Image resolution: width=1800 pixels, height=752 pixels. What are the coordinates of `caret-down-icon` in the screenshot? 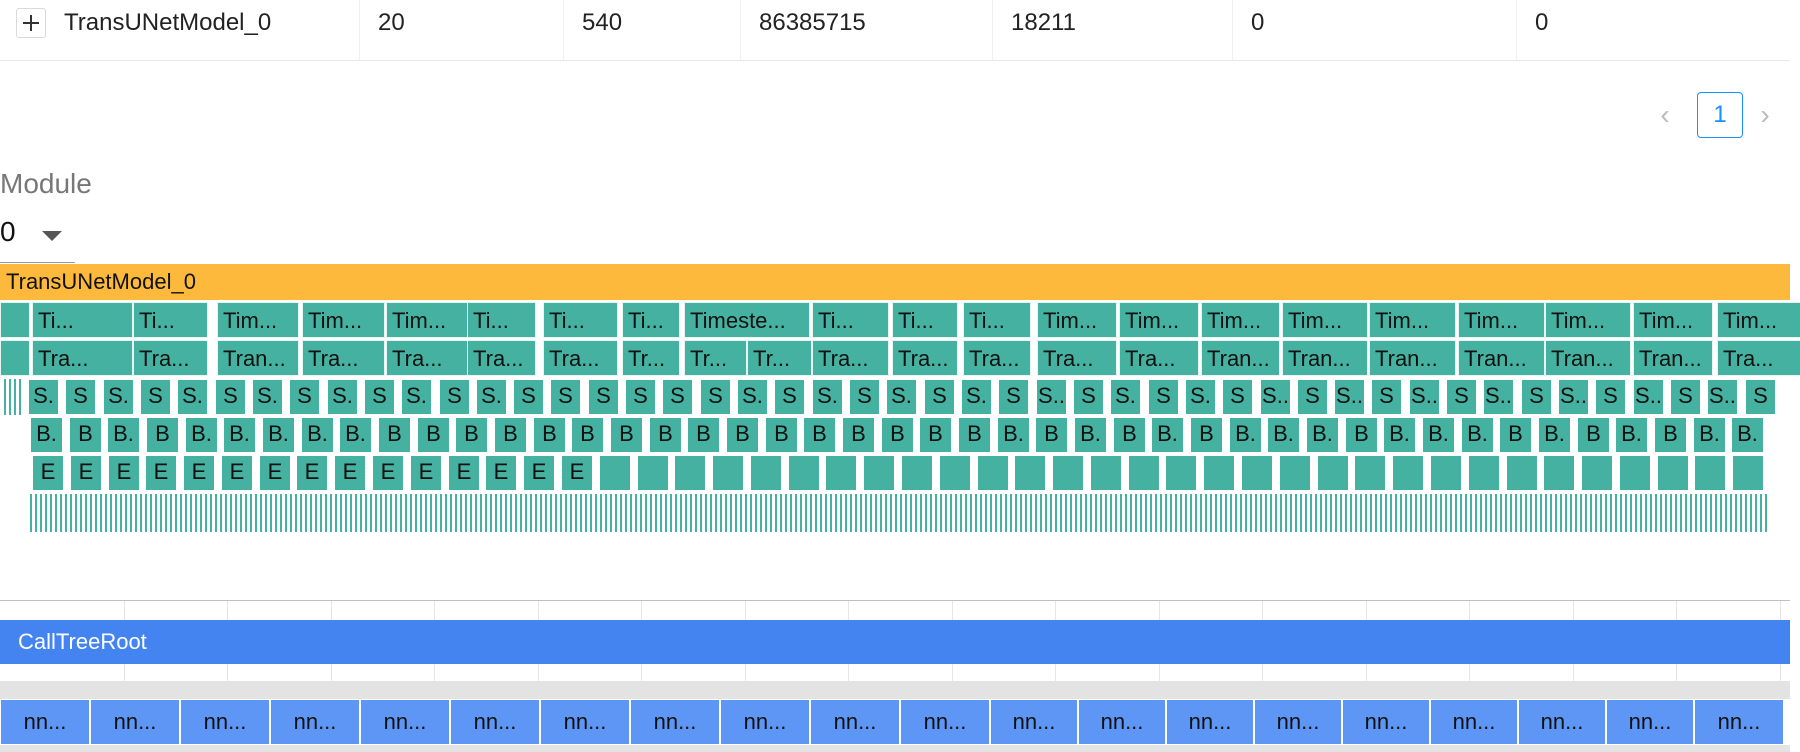 It's located at (52, 236).